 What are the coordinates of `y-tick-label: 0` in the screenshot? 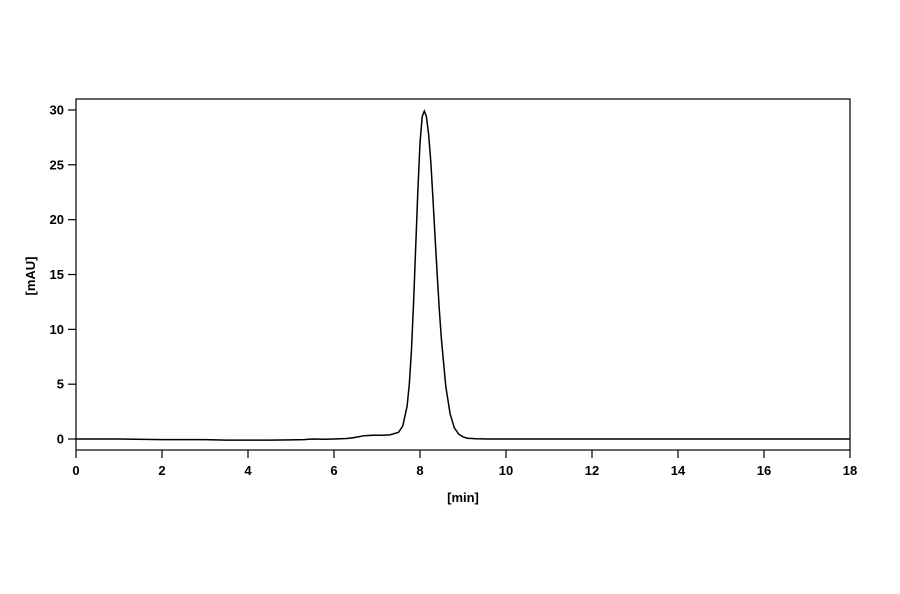 It's located at (60, 439).